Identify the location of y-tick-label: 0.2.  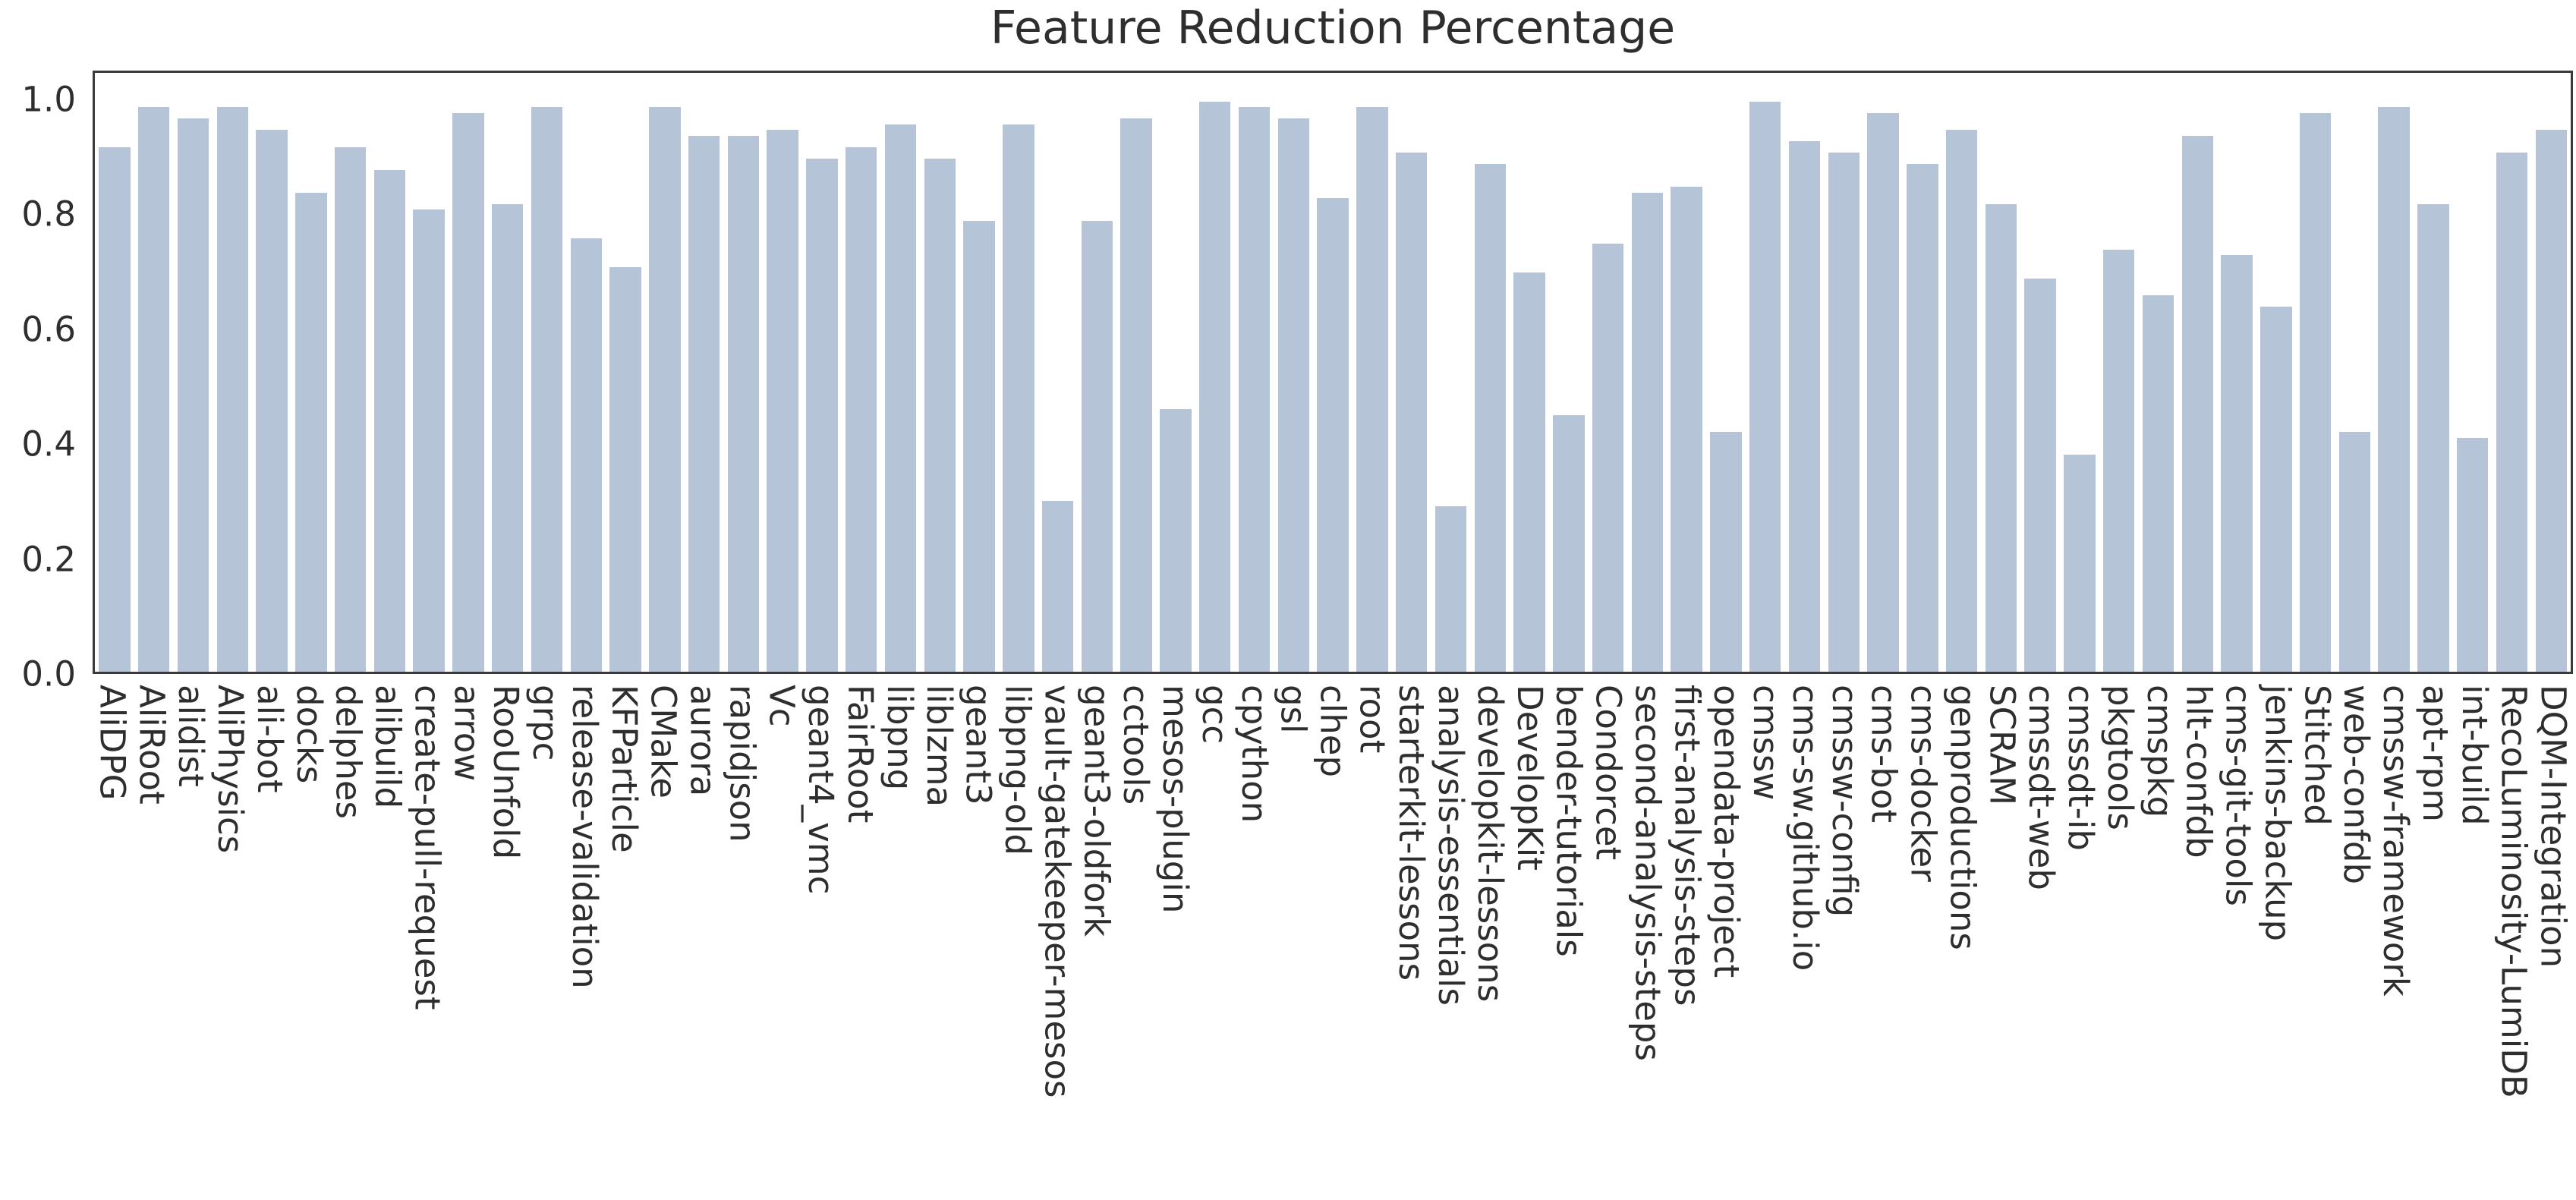
(48, 559).